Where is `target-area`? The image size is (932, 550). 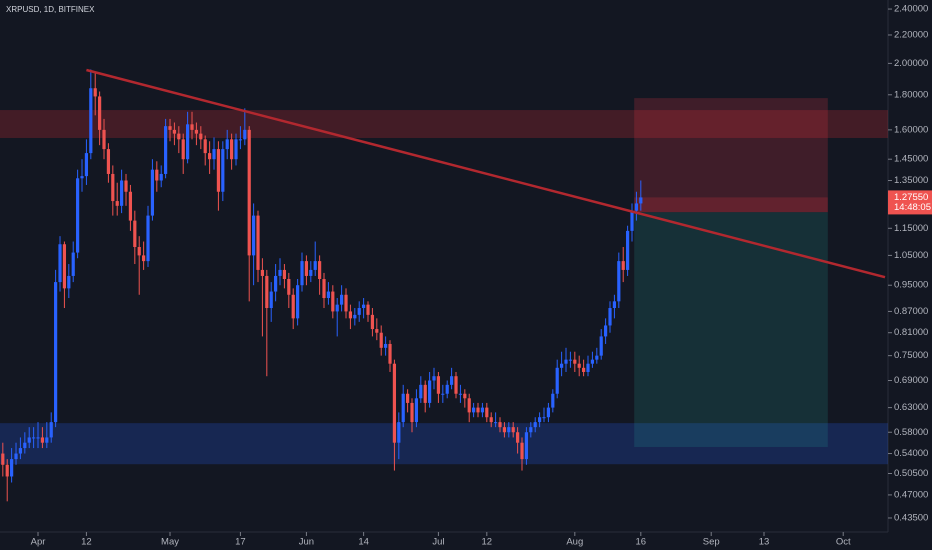 target-area is located at coordinates (731, 329).